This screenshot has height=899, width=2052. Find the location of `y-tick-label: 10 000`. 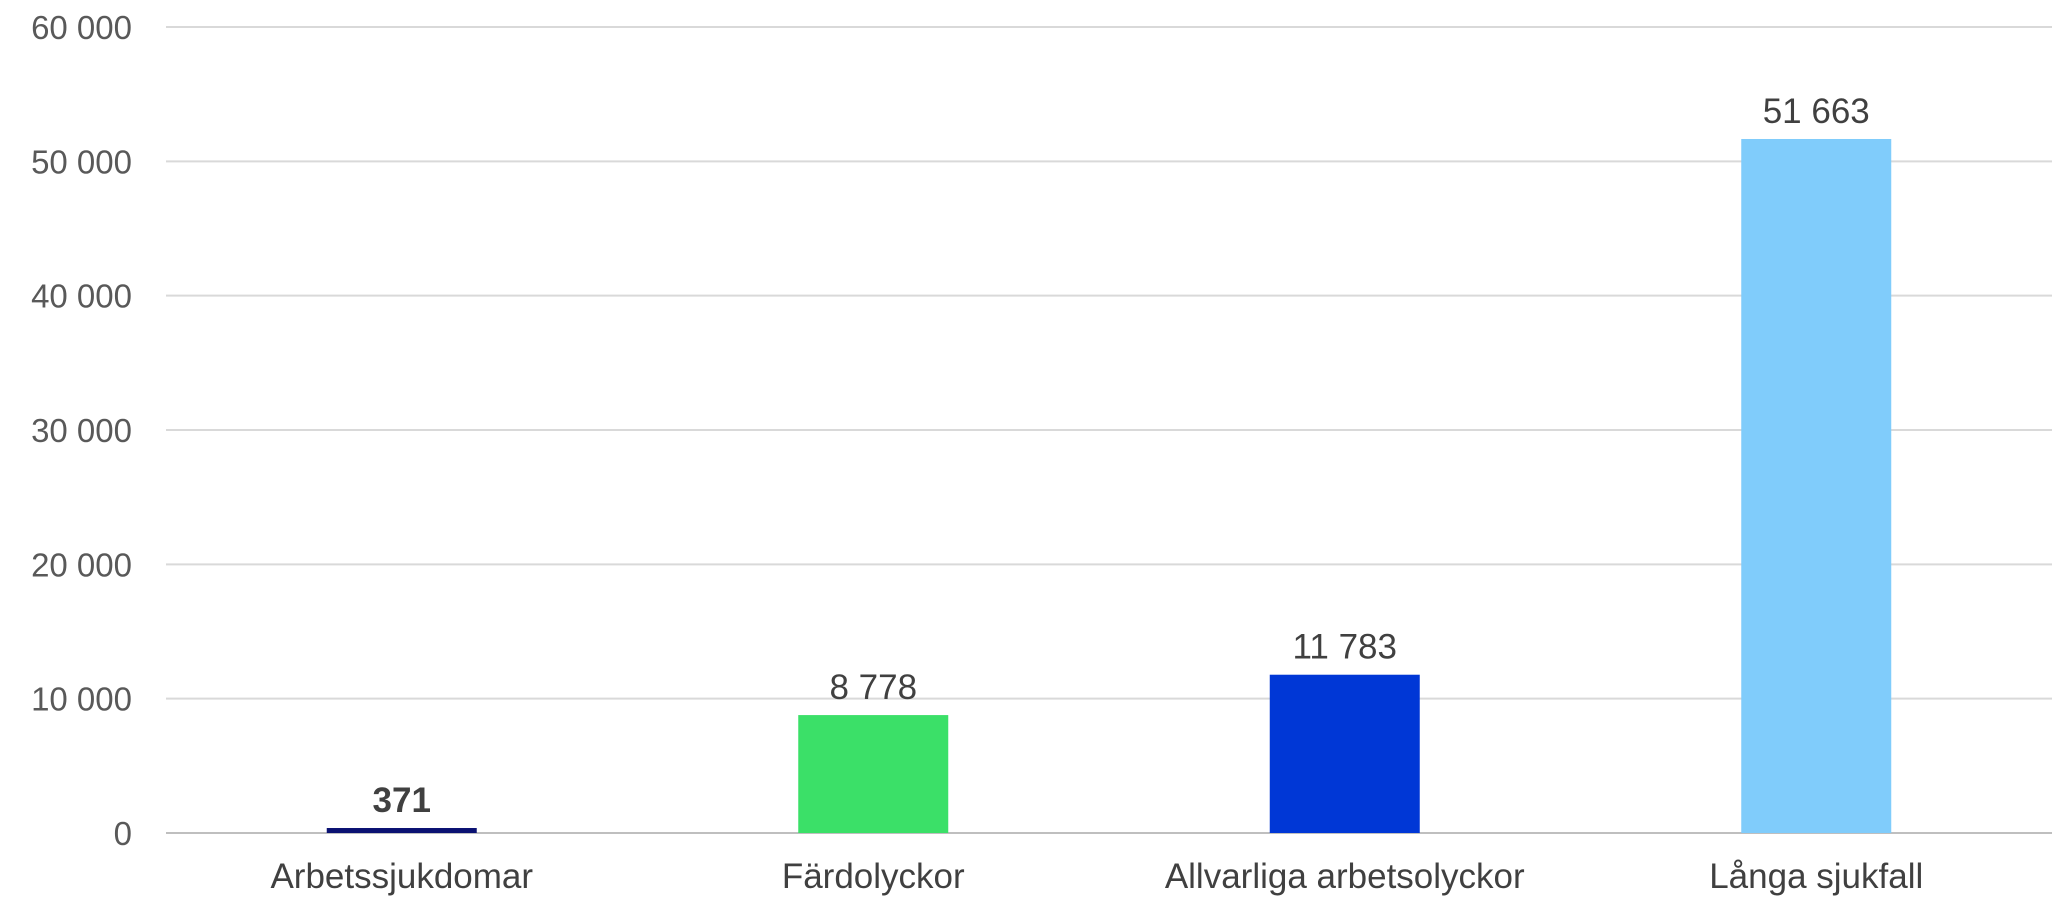

y-tick-label: 10 000 is located at coordinates (81, 699).